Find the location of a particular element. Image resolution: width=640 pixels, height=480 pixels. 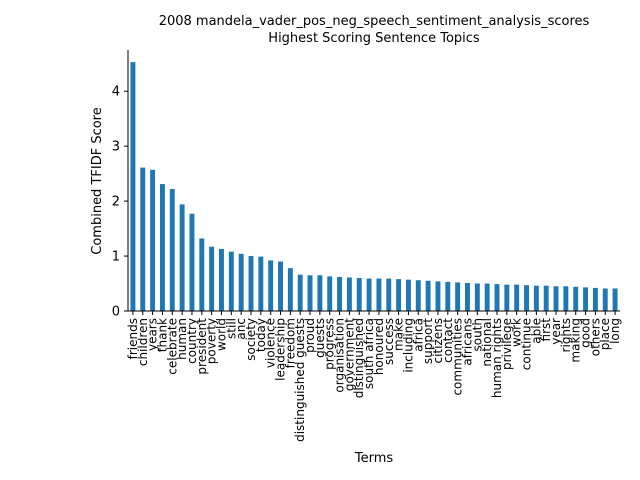

x-tick-label: south africa is located at coordinates (369, 353).